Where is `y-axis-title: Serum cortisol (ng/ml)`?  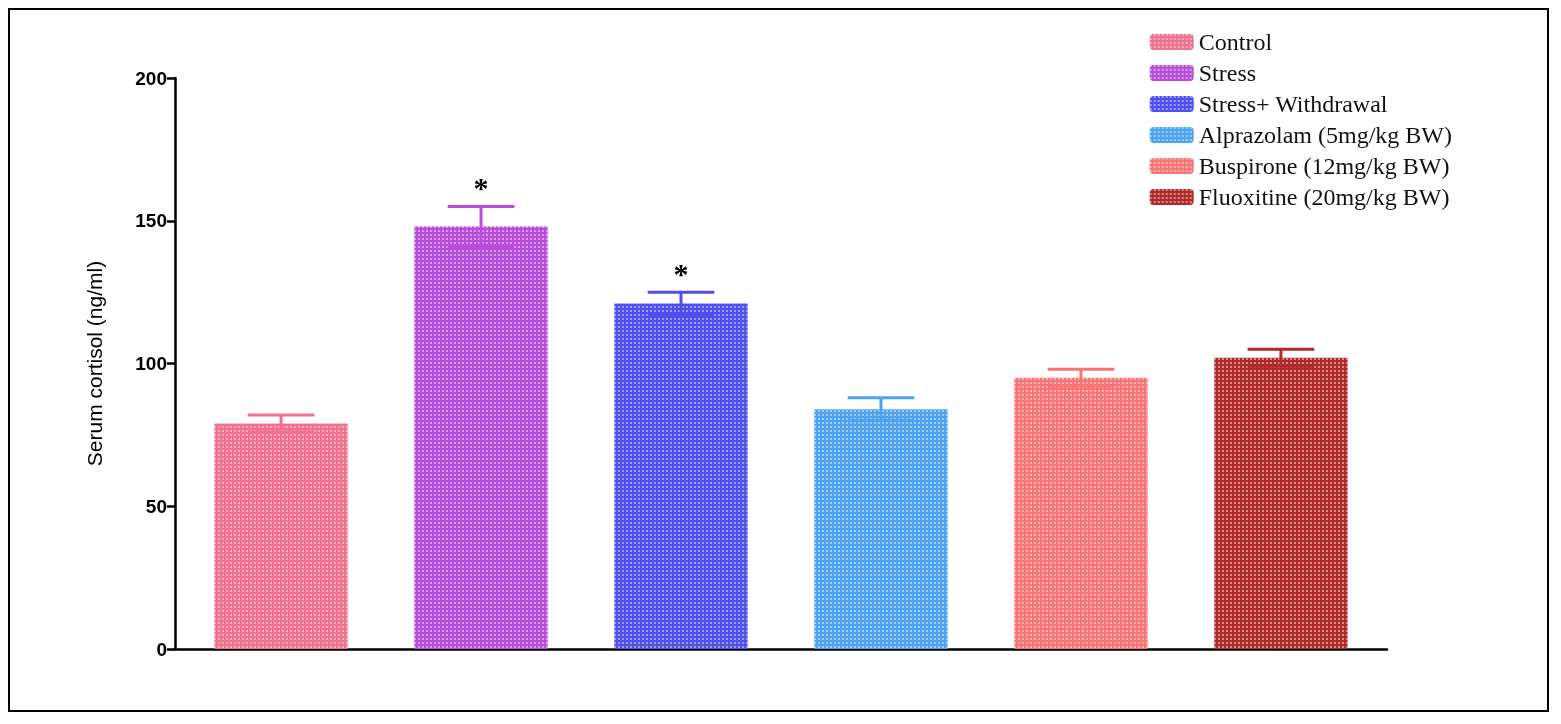
y-axis-title: Serum cortisol (ng/ml) is located at coordinates (94, 363).